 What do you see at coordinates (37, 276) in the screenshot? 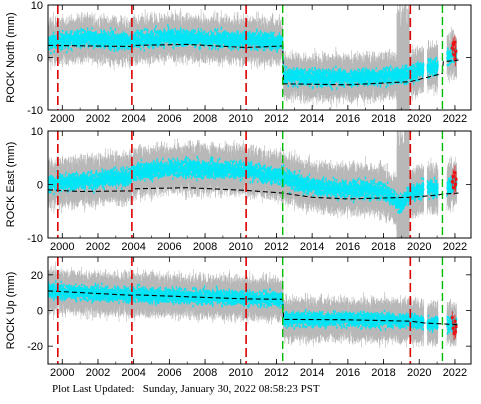
I see `y-tick-label: 20` at bounding box center [37, 276].